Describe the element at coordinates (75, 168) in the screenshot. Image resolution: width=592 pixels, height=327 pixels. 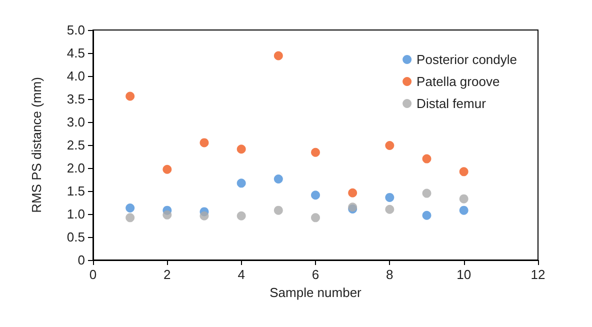
I see `y-tick-label: 2.0` at that location.